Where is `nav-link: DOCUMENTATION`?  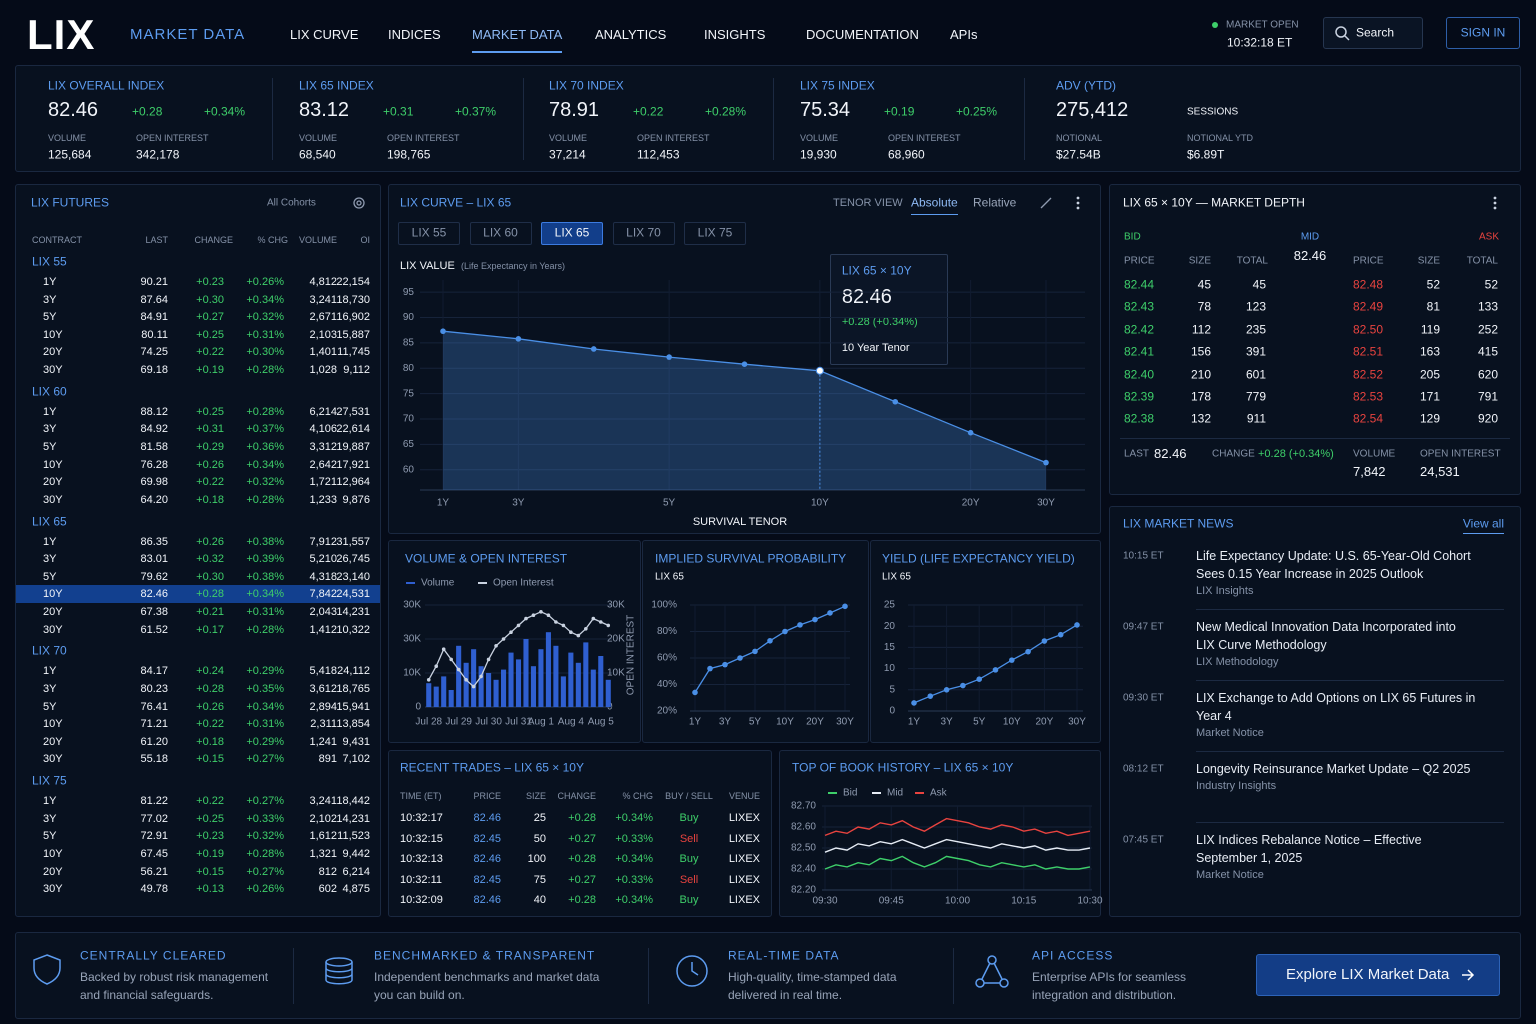
nav-link: DOCUMENTATION is located at coordinates (862, 34).